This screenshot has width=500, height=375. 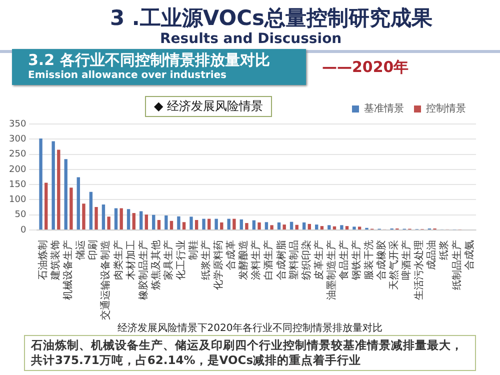 I want to click on x-tick-label: 制鞋, so click(x=193, y=250).